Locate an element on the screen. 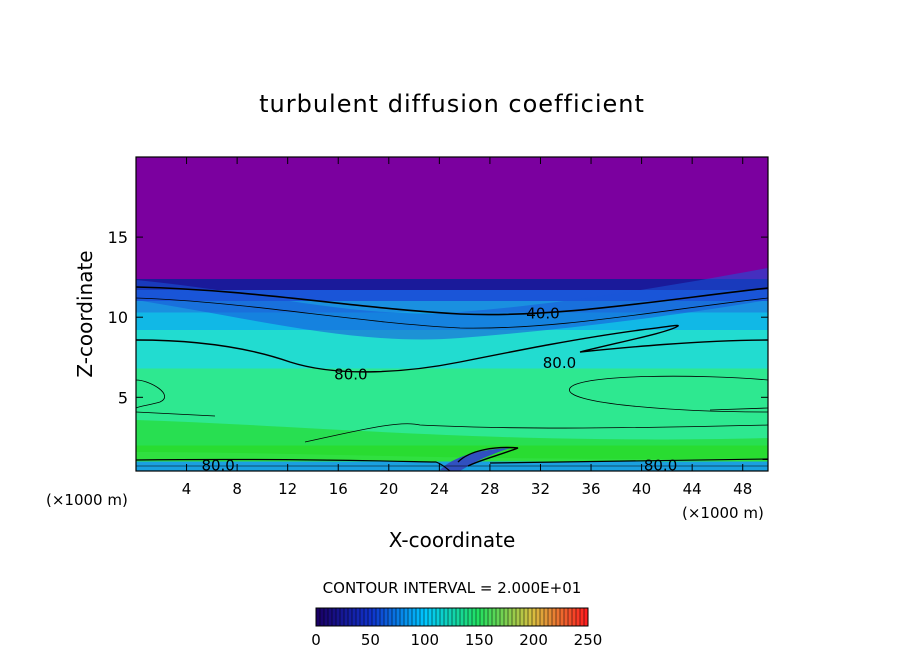  upper-blue-band is located at coordinates (452, 304).